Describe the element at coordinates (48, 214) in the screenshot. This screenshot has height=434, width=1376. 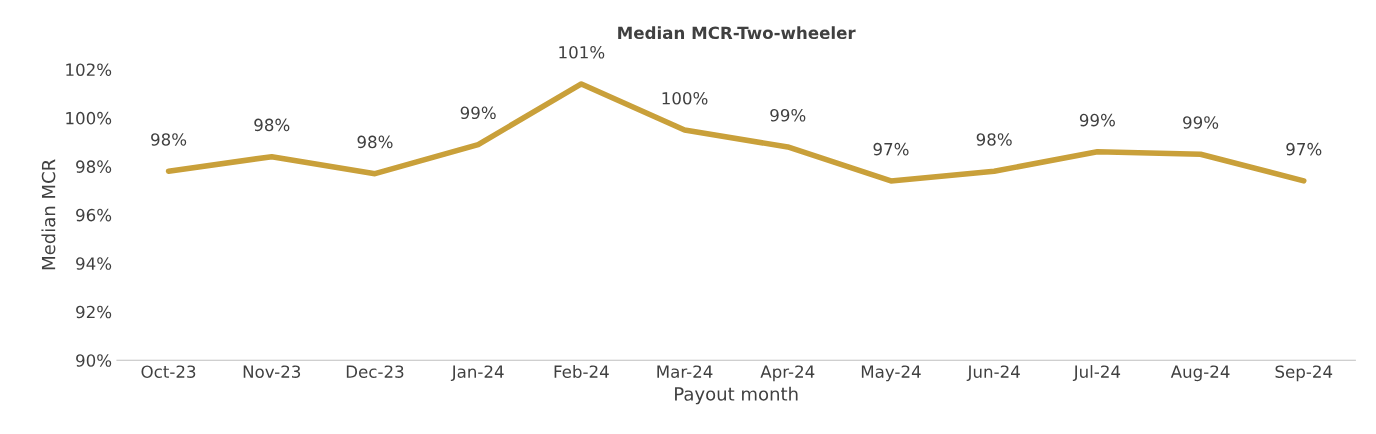
I see `y-axis-title: Median MCR` at that location.